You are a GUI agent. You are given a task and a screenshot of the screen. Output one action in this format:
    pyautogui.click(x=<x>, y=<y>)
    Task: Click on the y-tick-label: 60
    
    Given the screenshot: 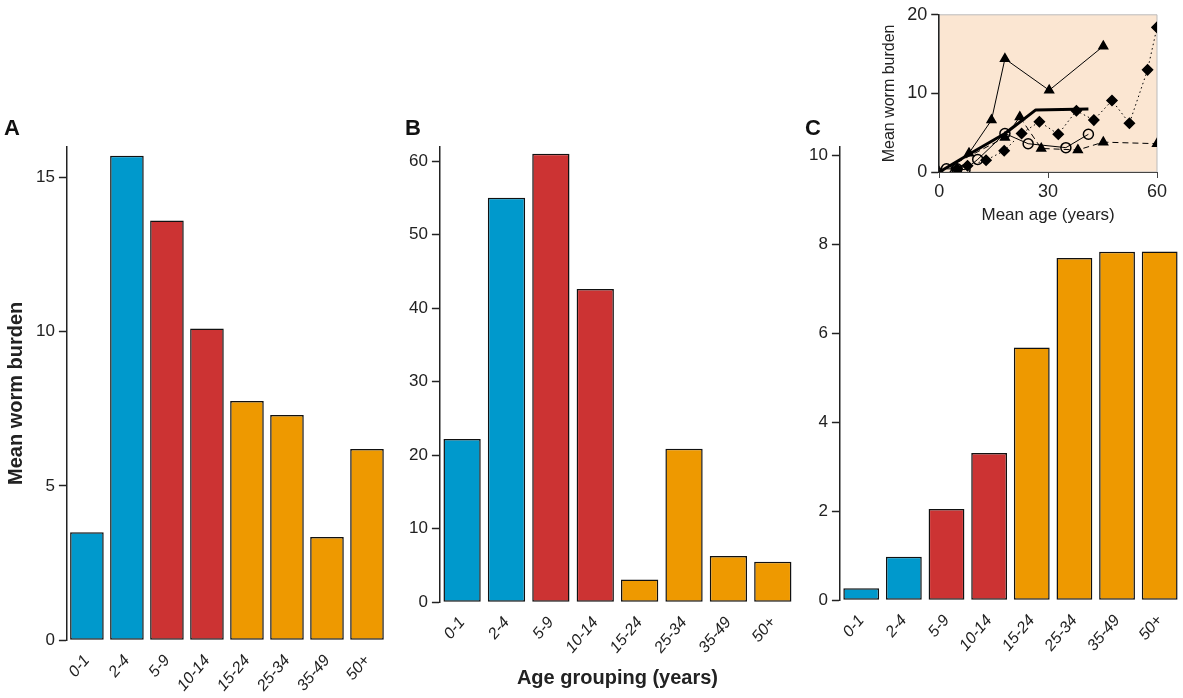 What is the action you would take?
    pyautogui.click(x=418, y=160)
    